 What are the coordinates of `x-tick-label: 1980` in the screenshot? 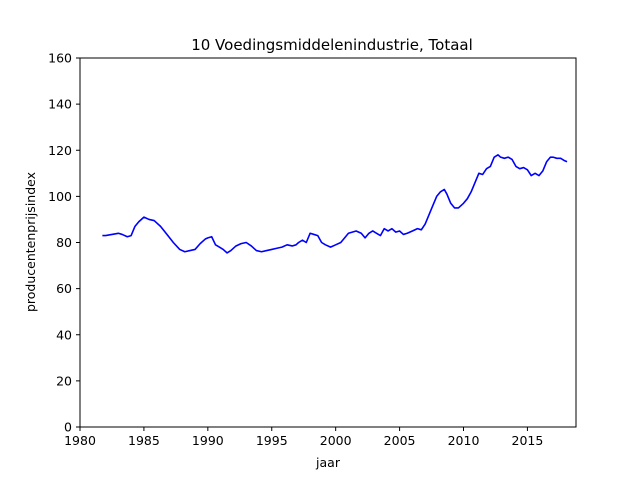 It's located at (80, 440).